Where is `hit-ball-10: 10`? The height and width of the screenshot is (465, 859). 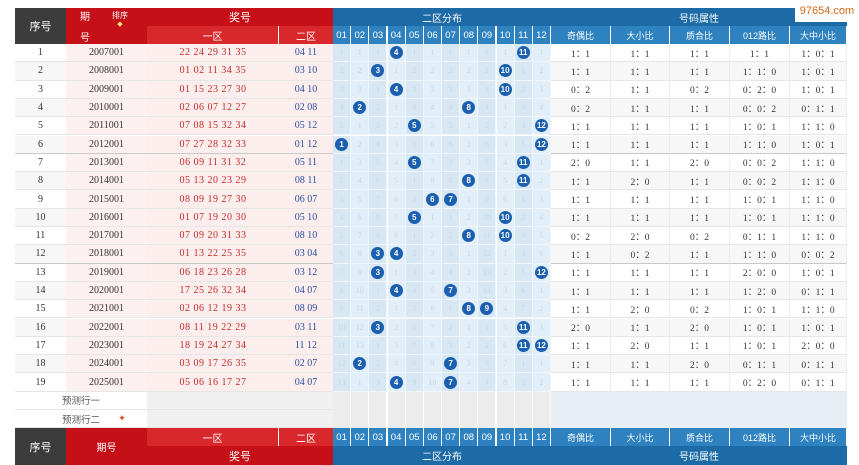
hit-ball-10: 10 is located at coordinates (505, 236).